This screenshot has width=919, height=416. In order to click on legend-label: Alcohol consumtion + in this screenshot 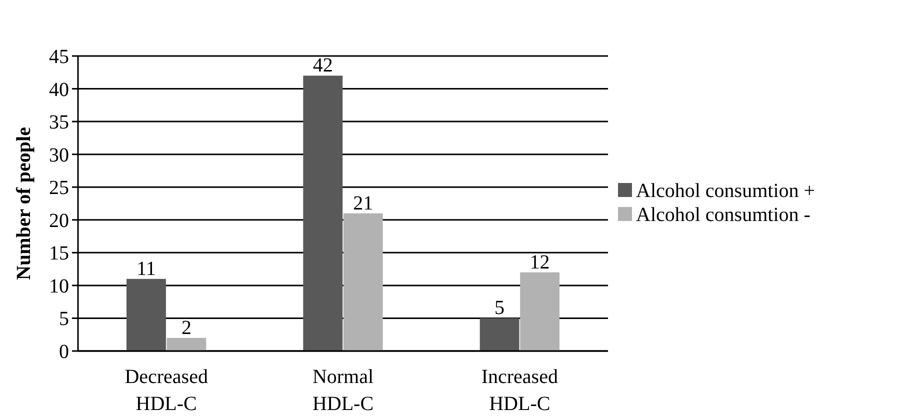, I will do `click(726, 191)`.